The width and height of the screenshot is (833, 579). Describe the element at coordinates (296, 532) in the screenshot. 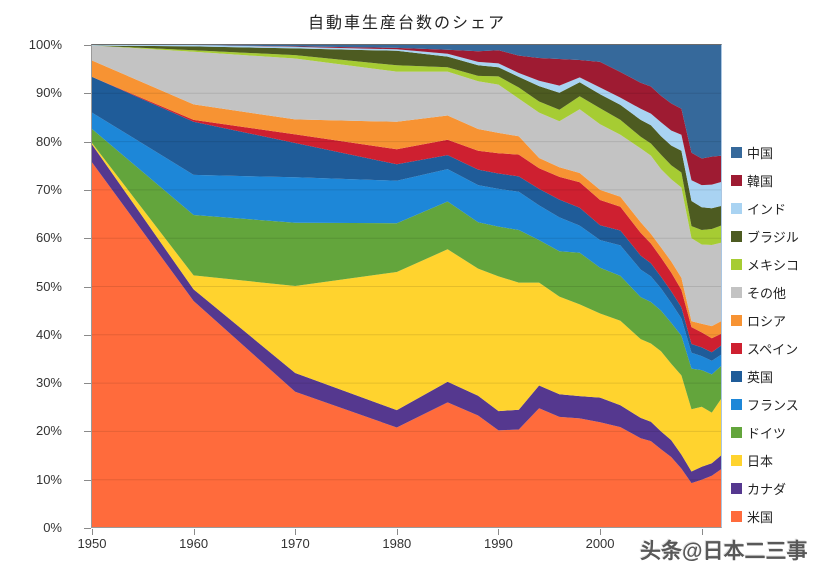

I see `x-axis-tick-1970` at that location.